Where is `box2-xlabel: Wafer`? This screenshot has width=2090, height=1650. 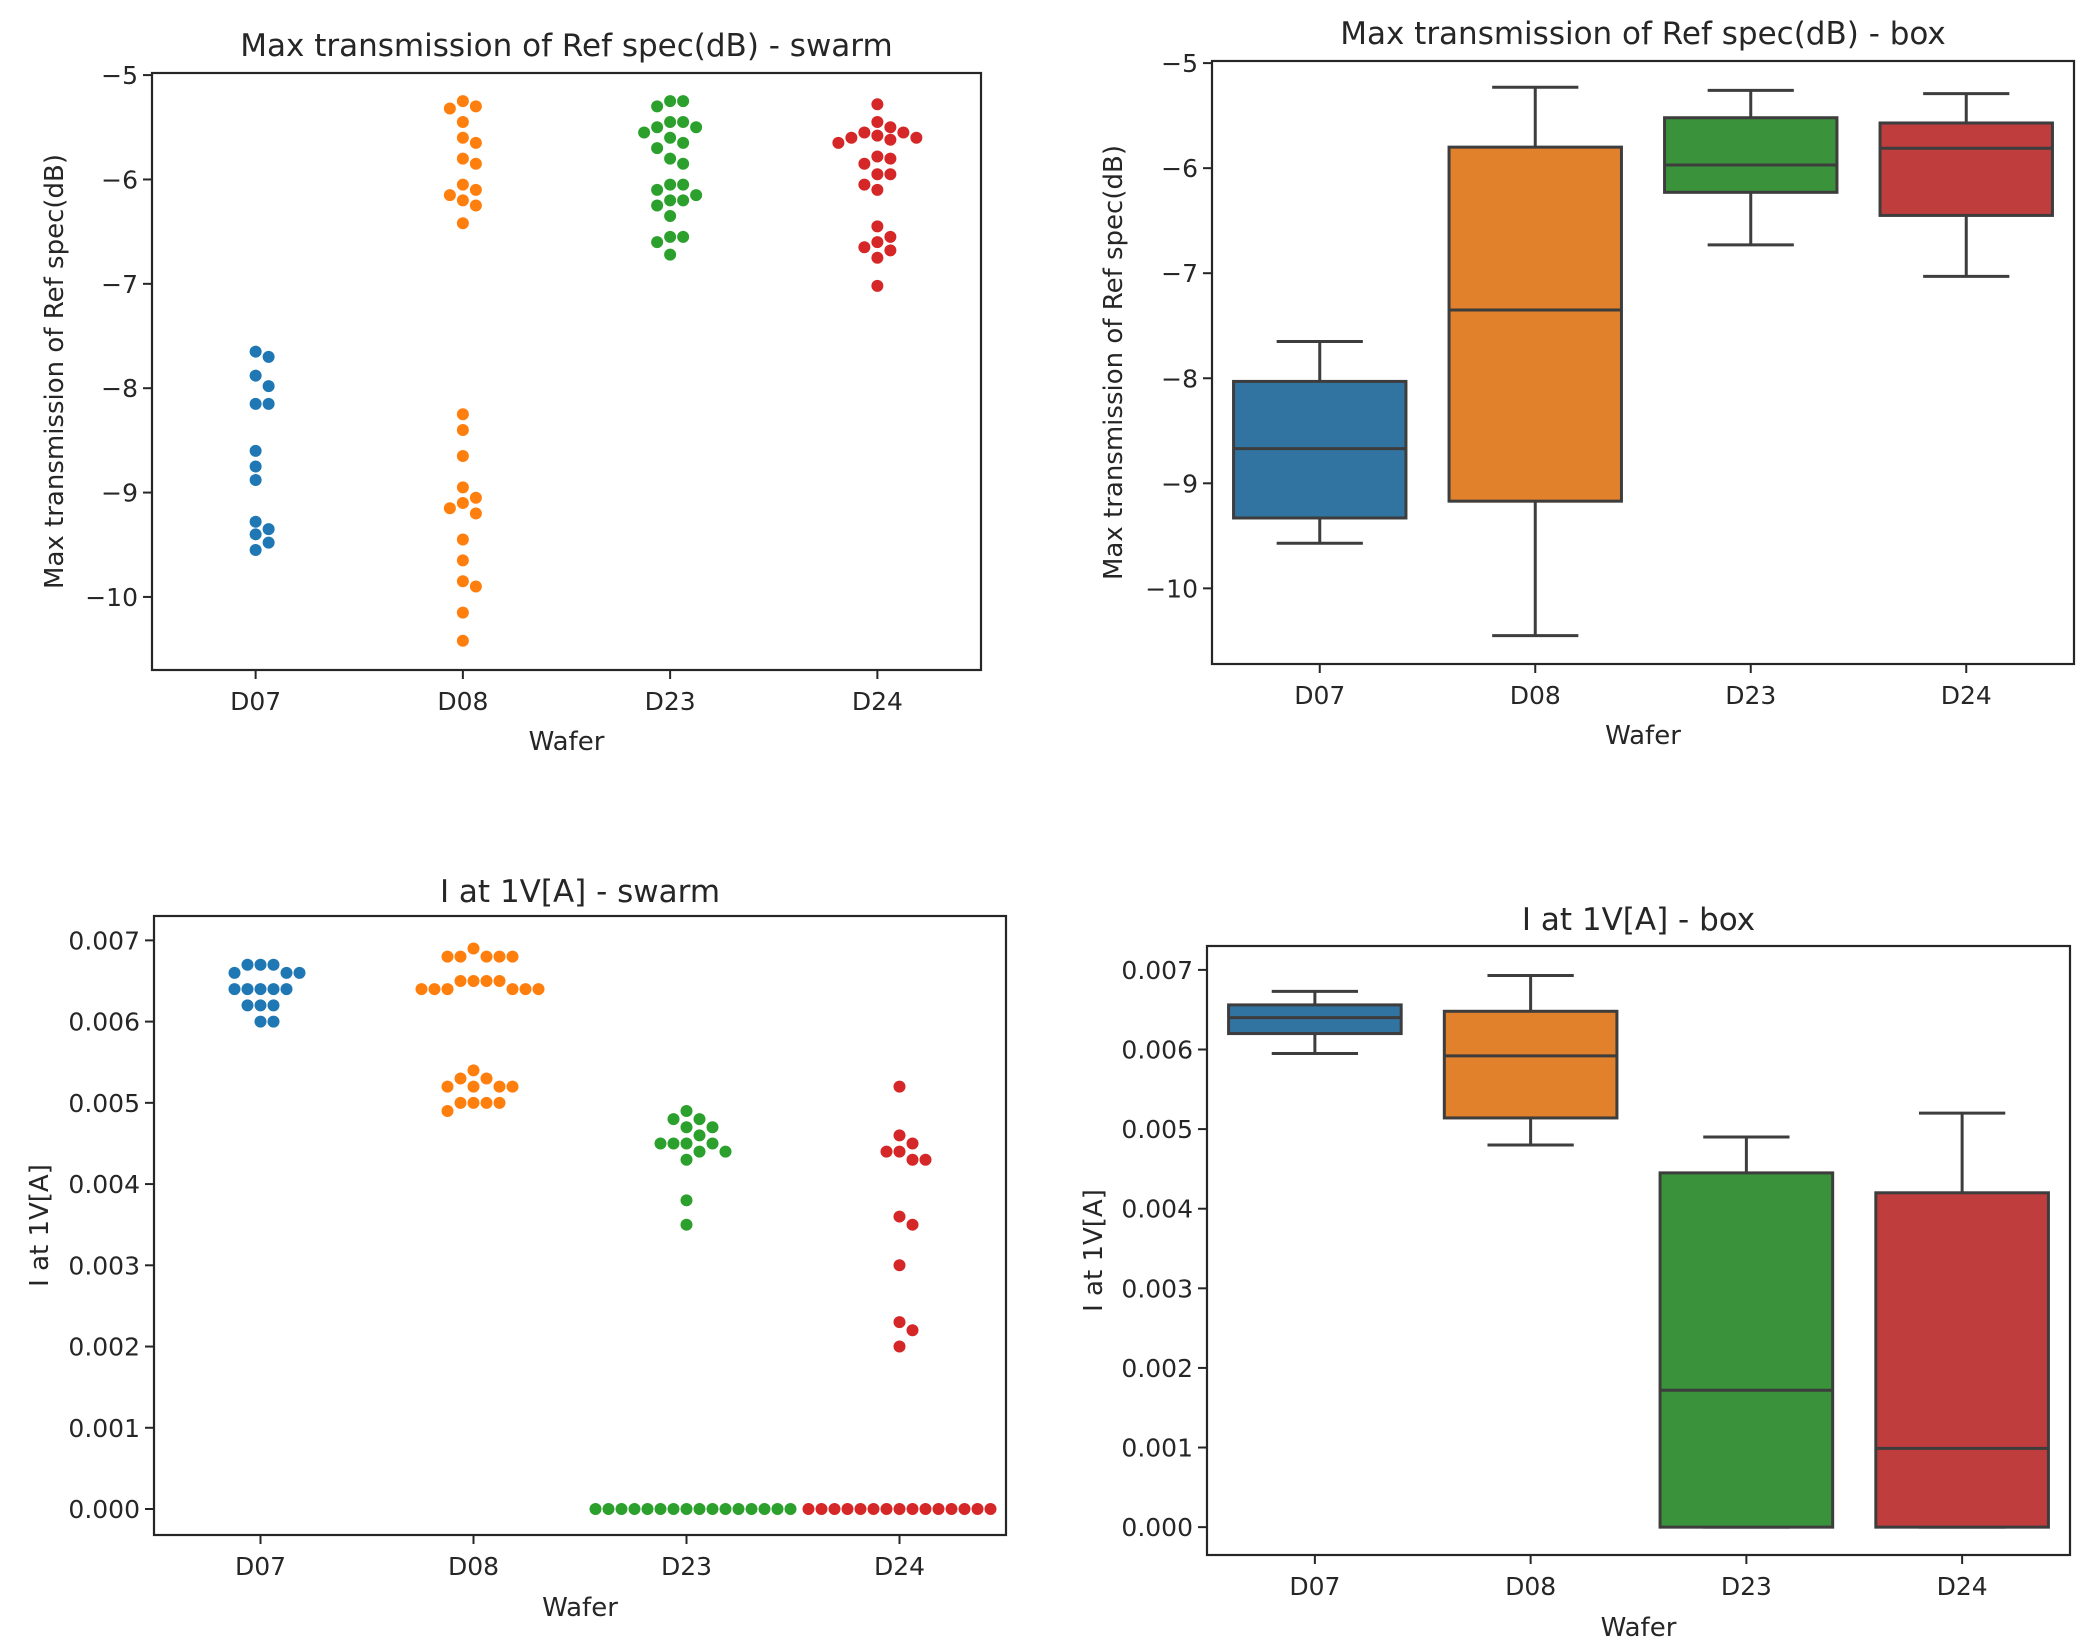 box2-xlabel: Wafer is located at coordinates (1639, 1628).